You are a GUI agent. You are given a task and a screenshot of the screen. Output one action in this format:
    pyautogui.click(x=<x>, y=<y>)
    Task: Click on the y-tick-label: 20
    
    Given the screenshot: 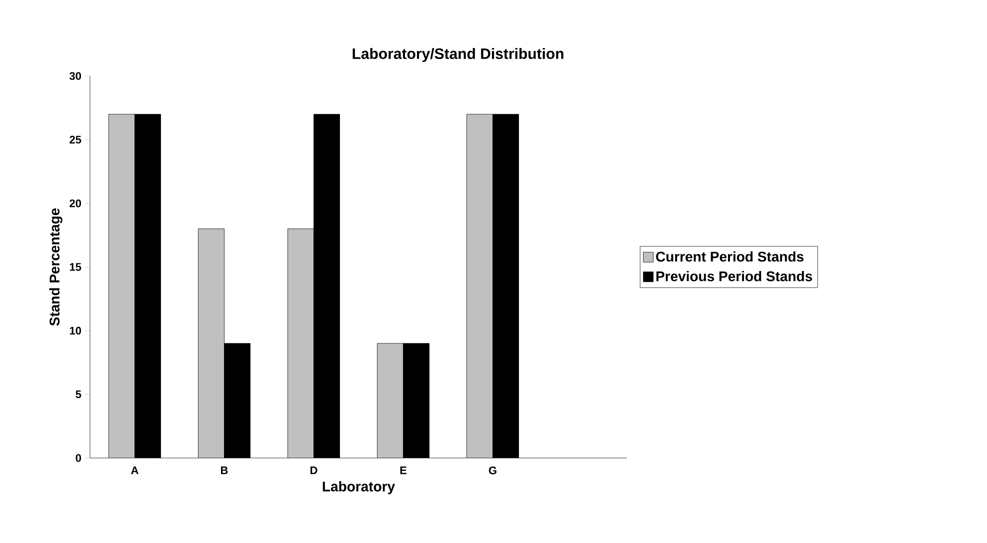 What is the action you would take?
    pyautogui.click(x=76, y=203)
    